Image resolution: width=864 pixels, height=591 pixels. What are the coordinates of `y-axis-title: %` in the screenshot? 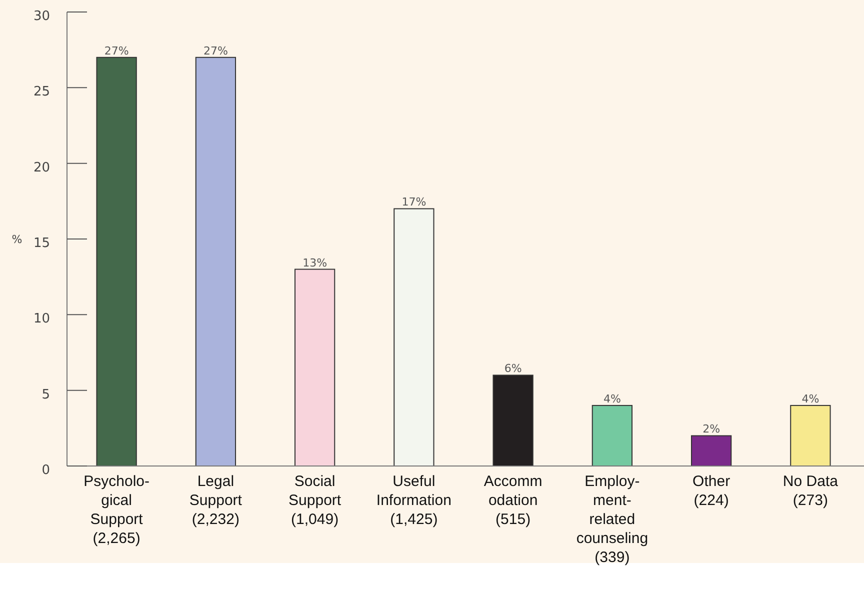 It's located at (17, 239).